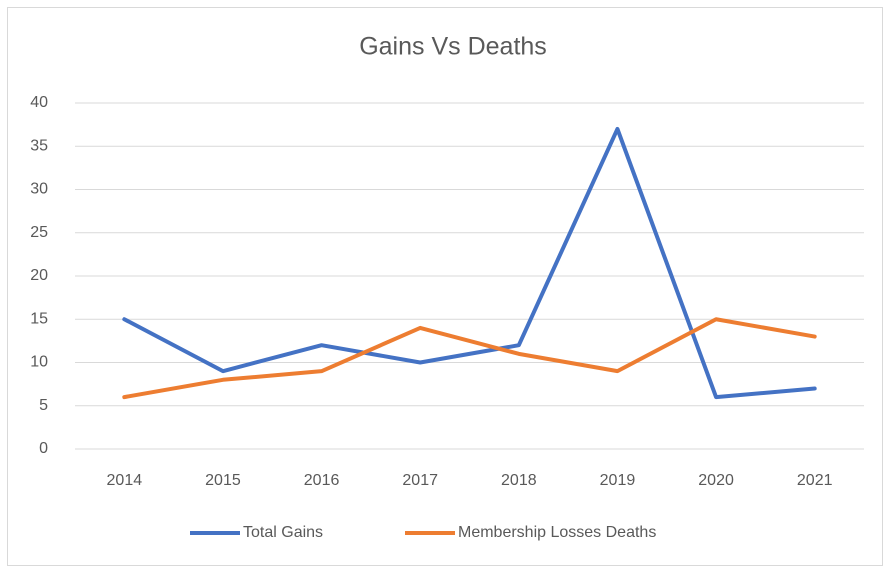 The image size is (890, 573). Describe the element at coordinates (223, 480) in the screenshot. I see `x-tick-label: 2015` at that location.